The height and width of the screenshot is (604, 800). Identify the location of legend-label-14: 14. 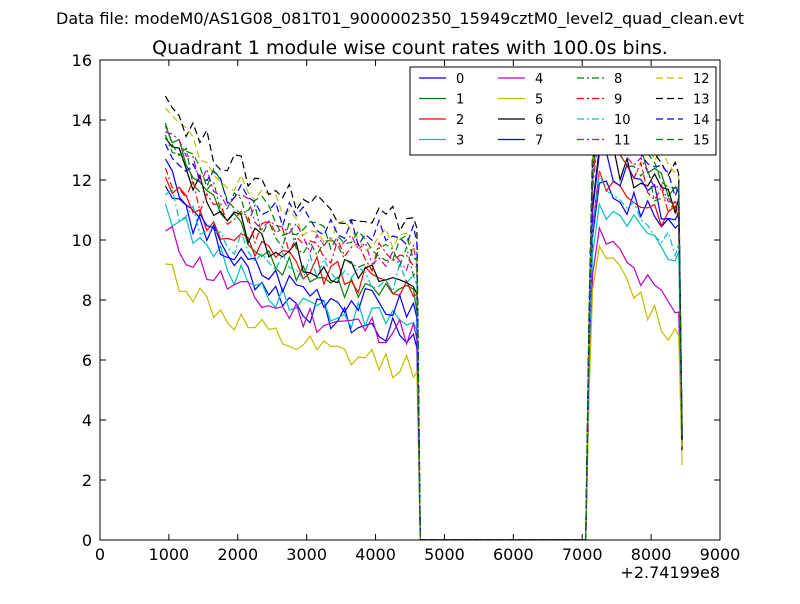
(701, 120).